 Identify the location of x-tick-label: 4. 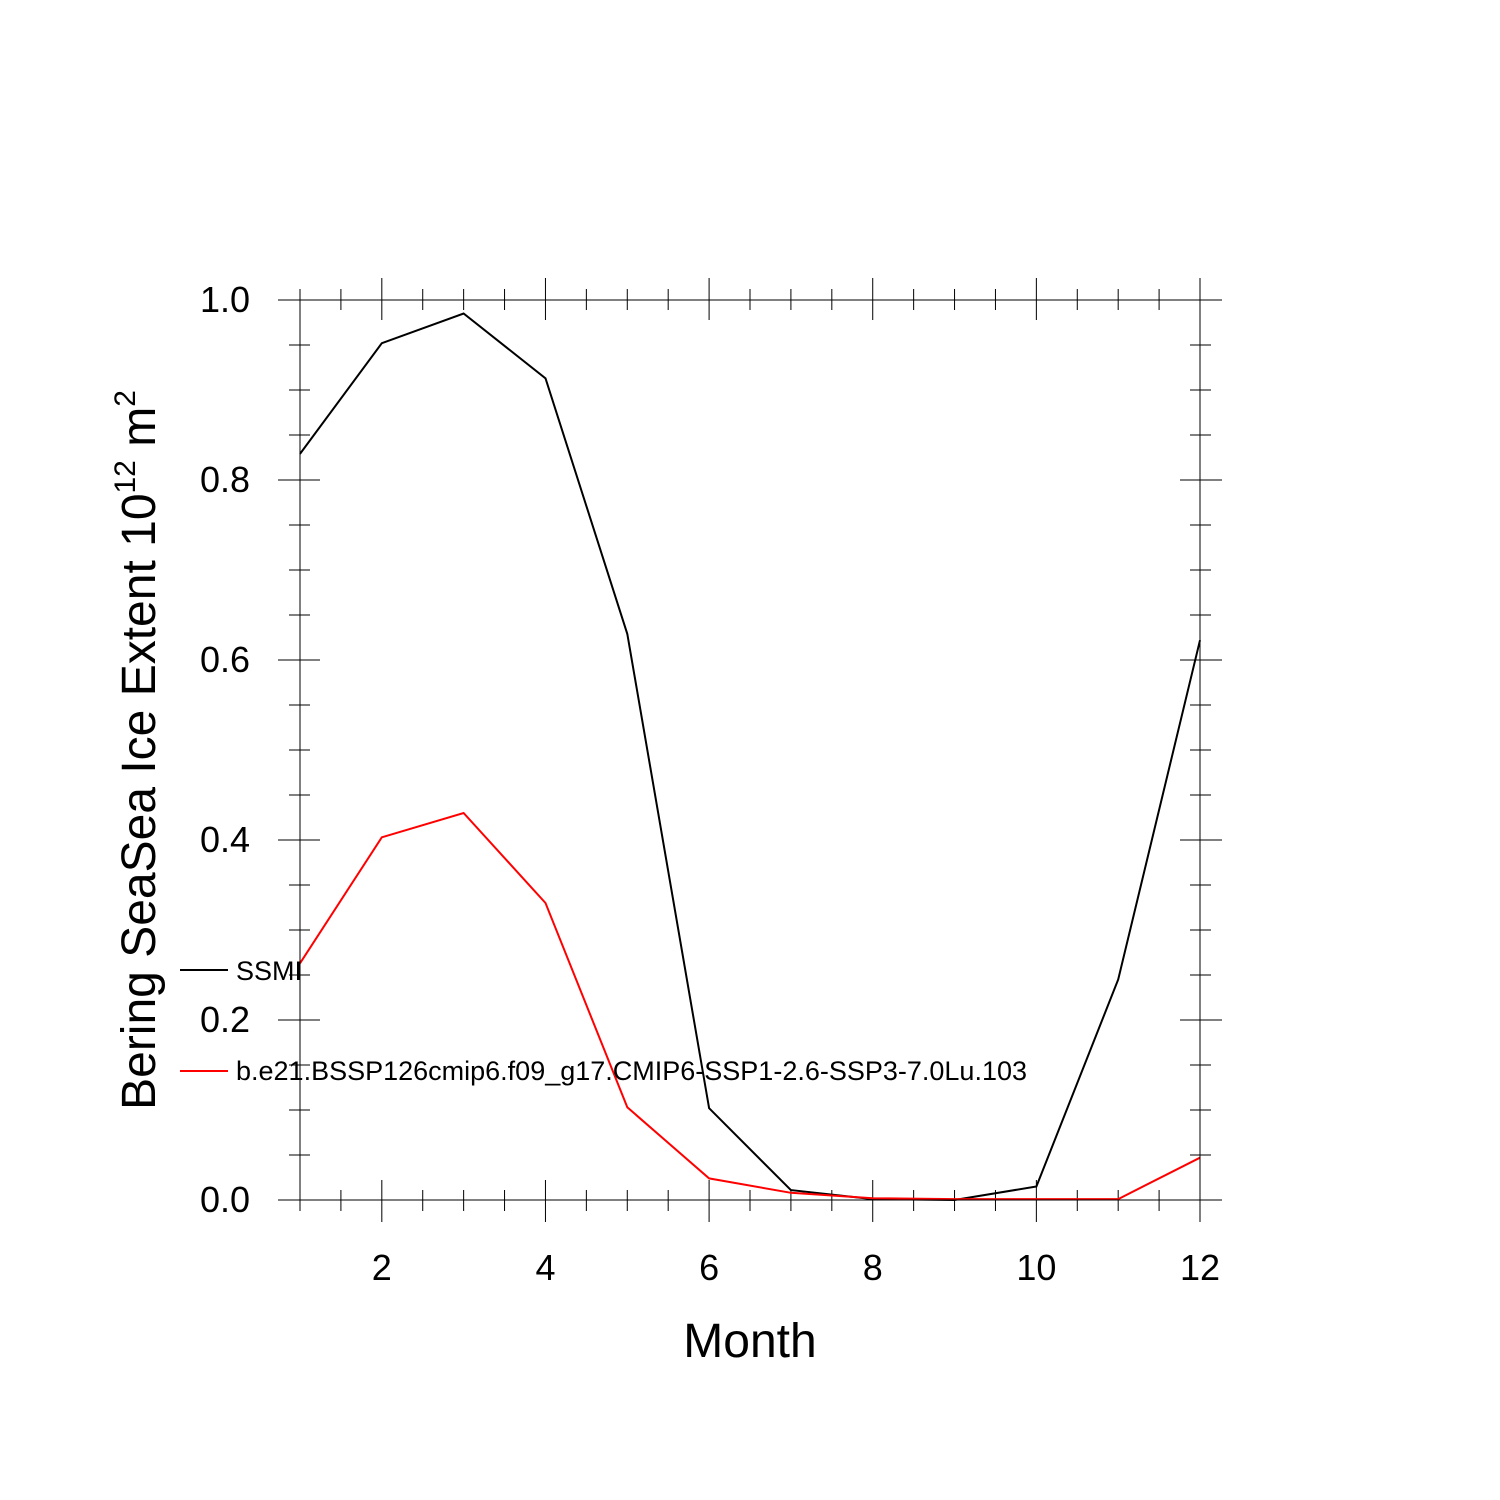
(545, 1267).